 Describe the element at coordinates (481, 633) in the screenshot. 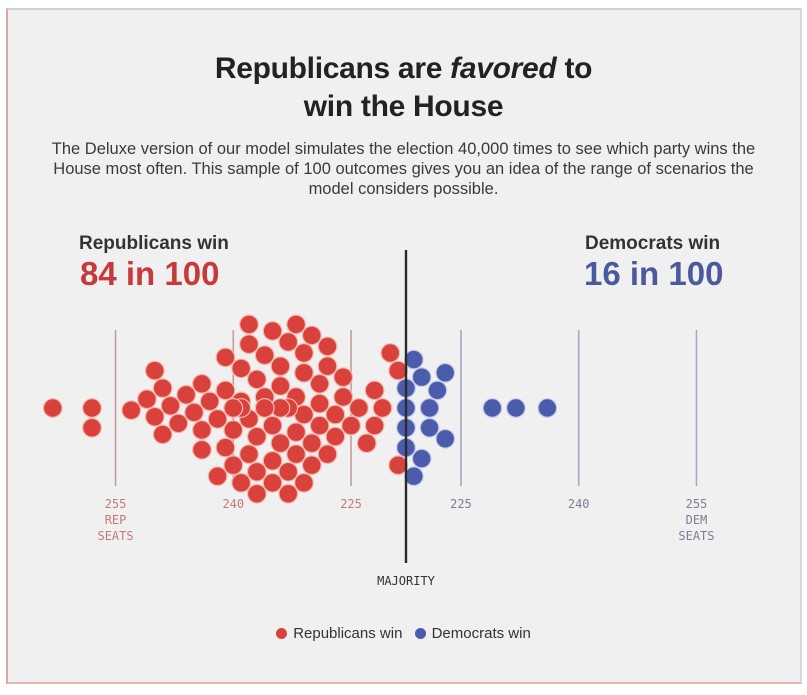

I see `legend-dem-label: Democrats win` at that location.